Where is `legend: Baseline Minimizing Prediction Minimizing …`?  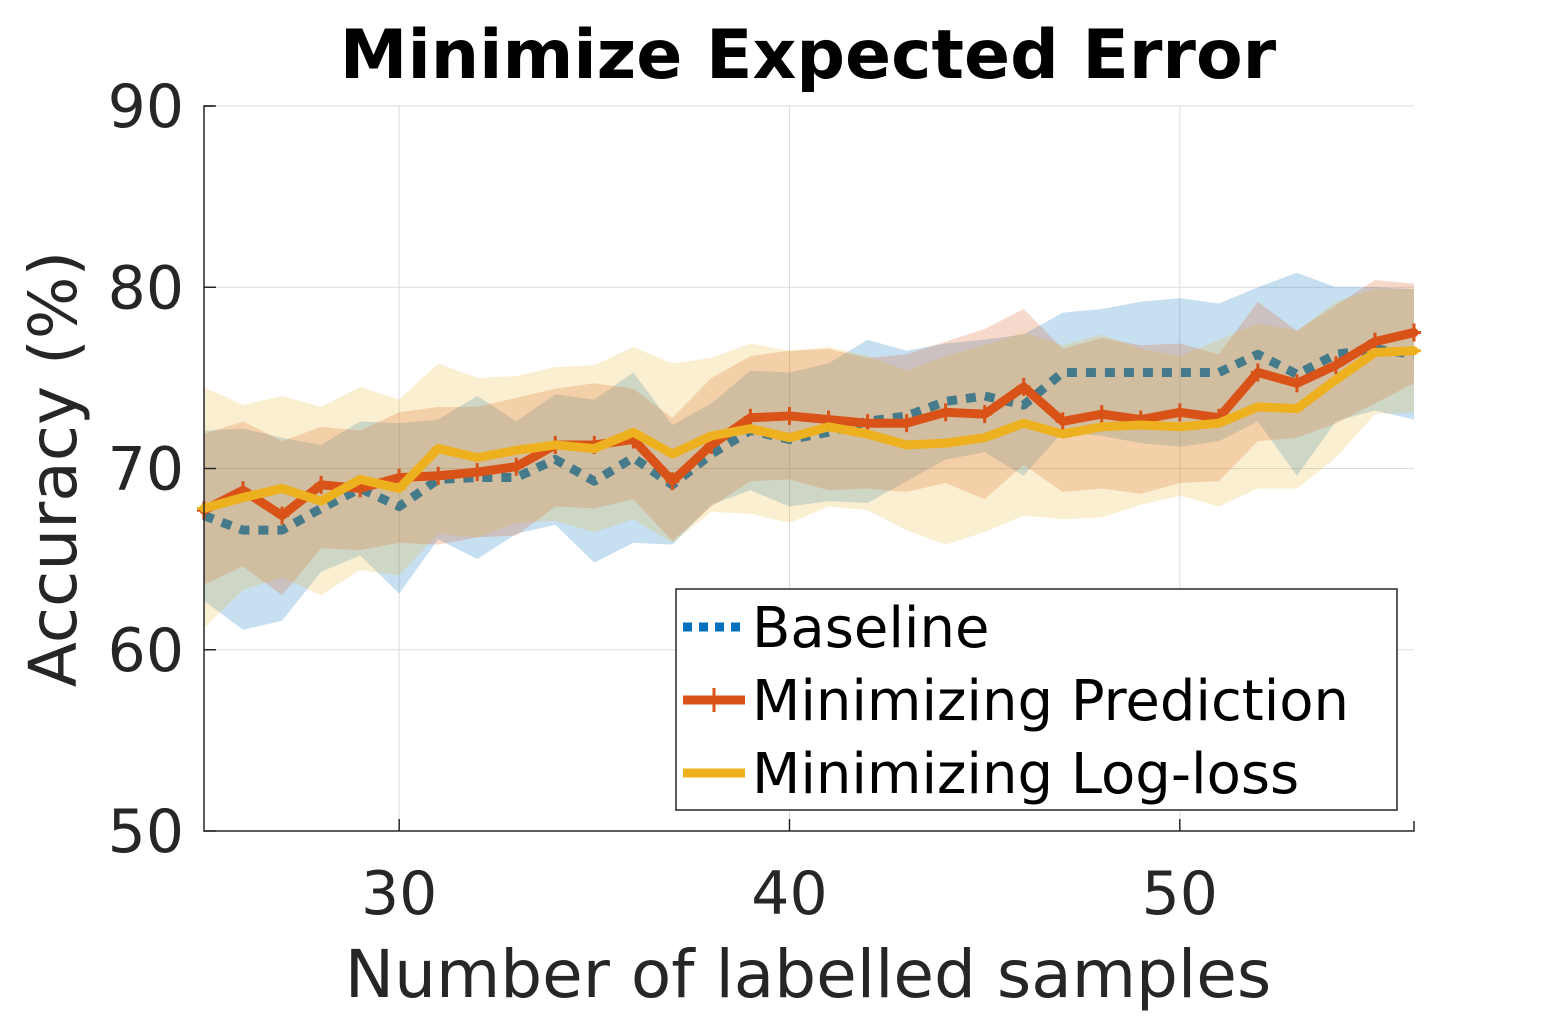 legend: Baseline Minimizing Prediction Minimizing … is located at coordinates (1036, 699).